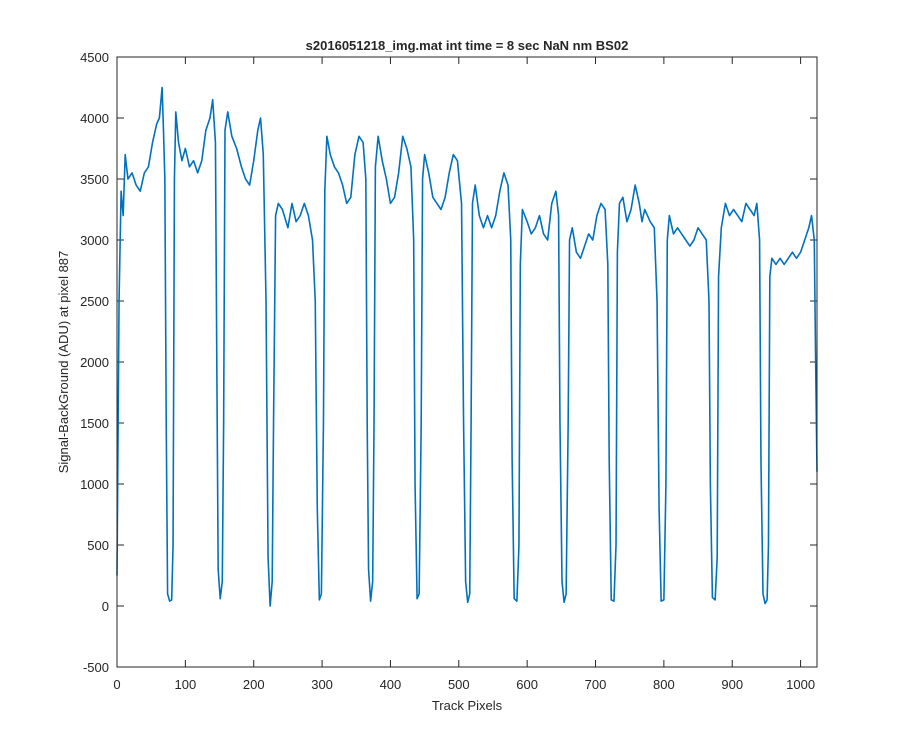  What do you see at coordinates (596, 684) in the screenshot?
I see `x-tick-label: 700` at bounding box center [596, 684].